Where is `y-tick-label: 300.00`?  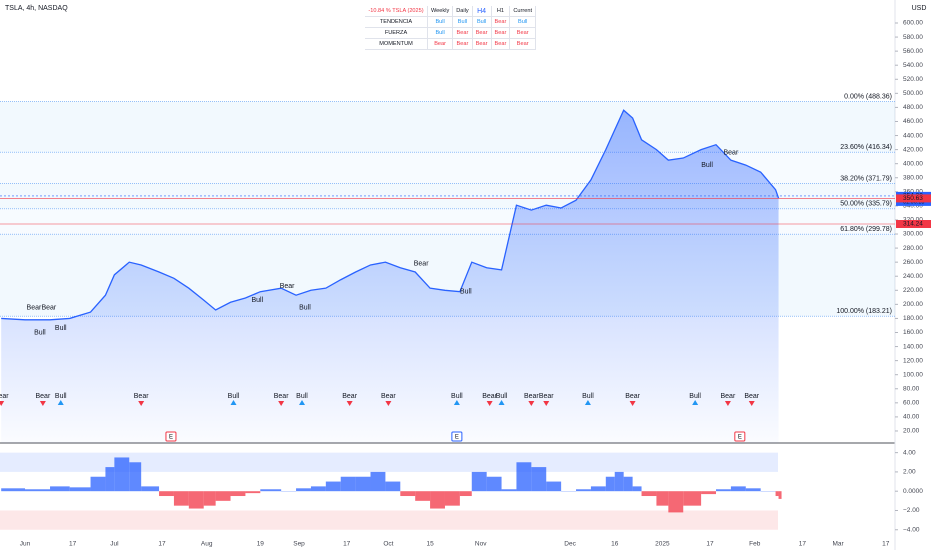 y-tick-label: 300.00 is located at coordinates (913, 234).